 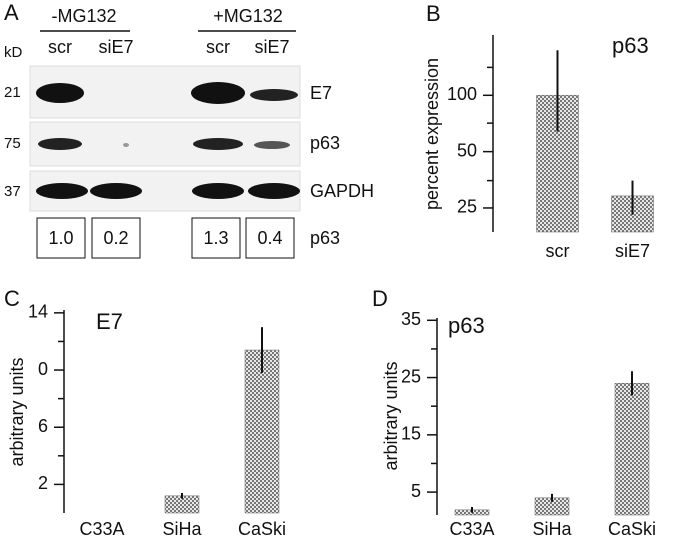 What do you see at coordinates (83, 16) in the screenshot?
I see `group-label: -MG132` at bounding box center [83, 16].